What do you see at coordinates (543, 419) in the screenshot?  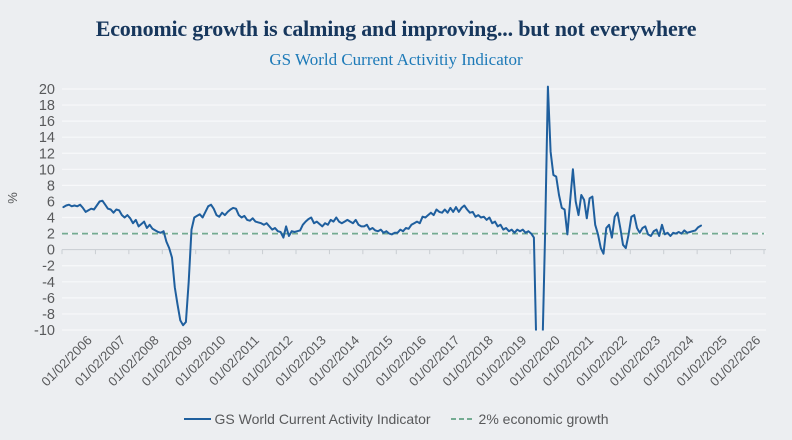 I see `legend-label-2pct: 2% economic growth` at bounding box center [543, 419].